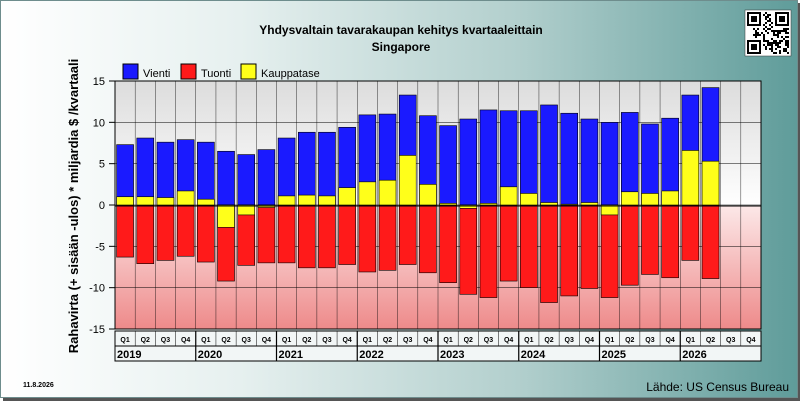 Image resolution: width=800 pixels, height=401 pixels. Describe the element at coordinates (291, 355) in the screenshot. I see `year-label: 2021` at that location.